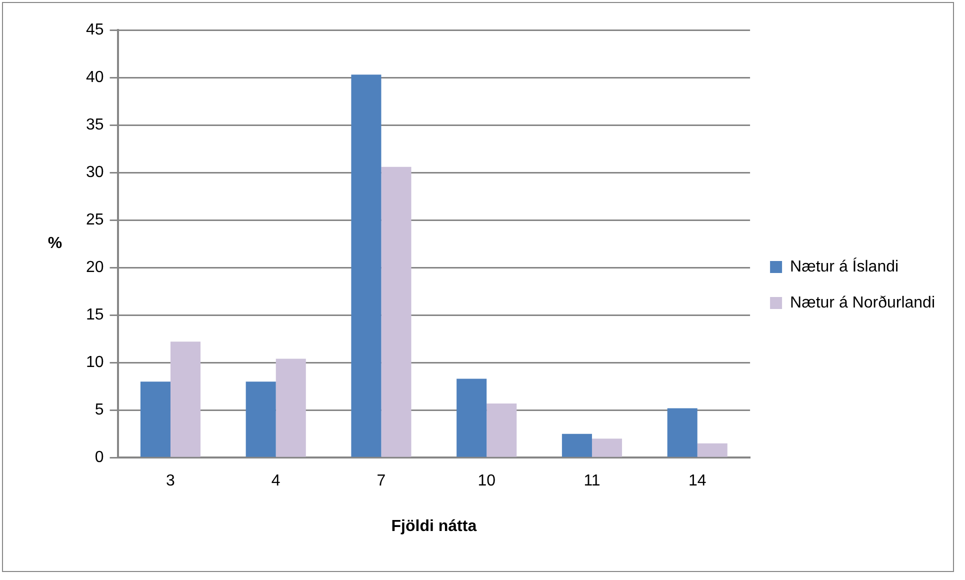 The image size is (965, 580). I want to click on y-axis-title: %, so click(55, 243).